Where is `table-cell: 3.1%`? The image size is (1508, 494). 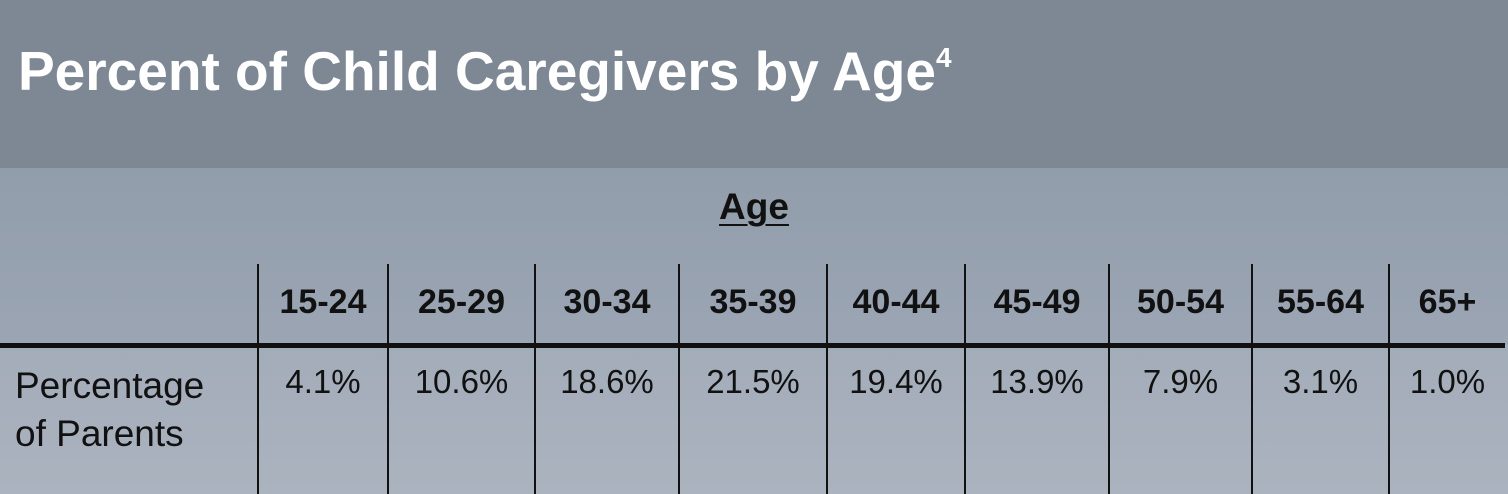
table-cell: 3.1% is located at coordinates (1320, 381).